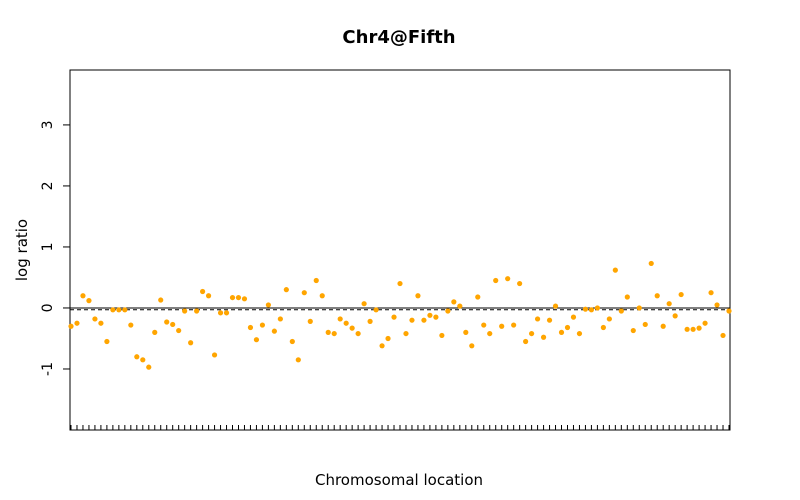  Describe the element at coordinates (48, 124) in the screenshot. I see `y-tick-label: 3` at that location.